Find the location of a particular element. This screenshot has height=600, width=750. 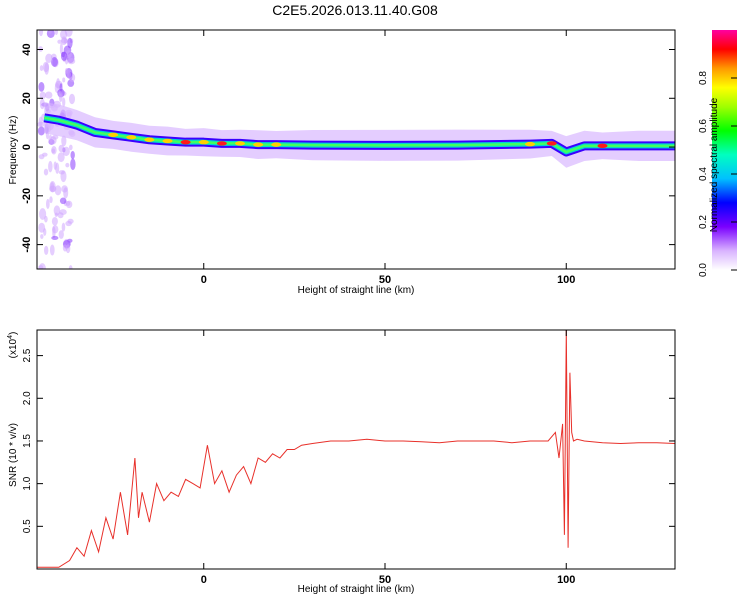

y-tick-label: 0.5 is located at coordinates (27, 526).